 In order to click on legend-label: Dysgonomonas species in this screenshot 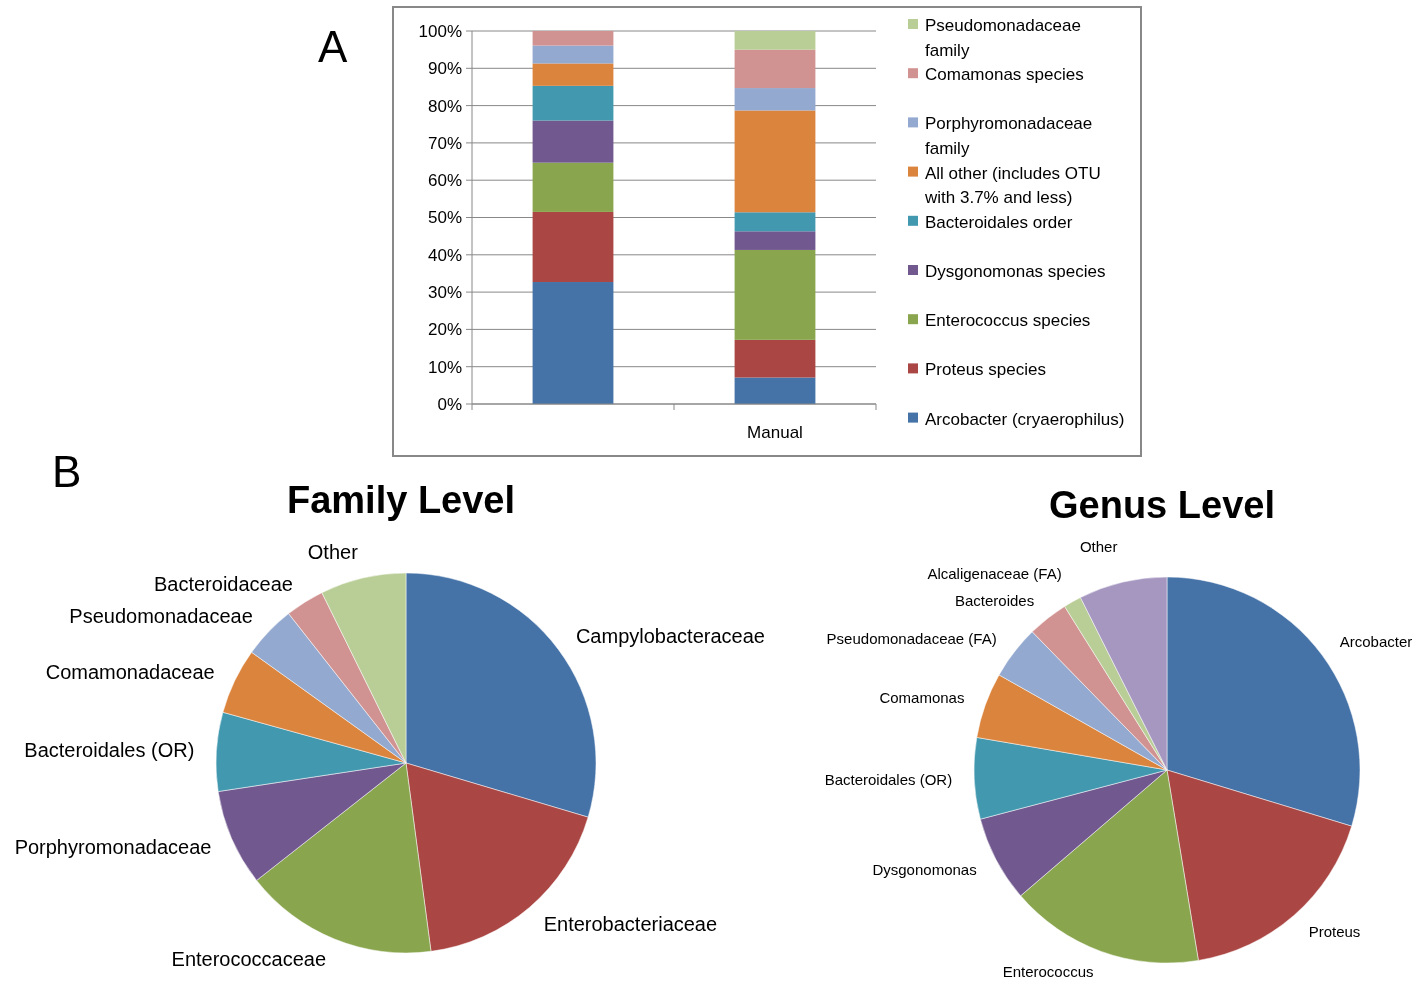, I will do `click(1015, 271)`.